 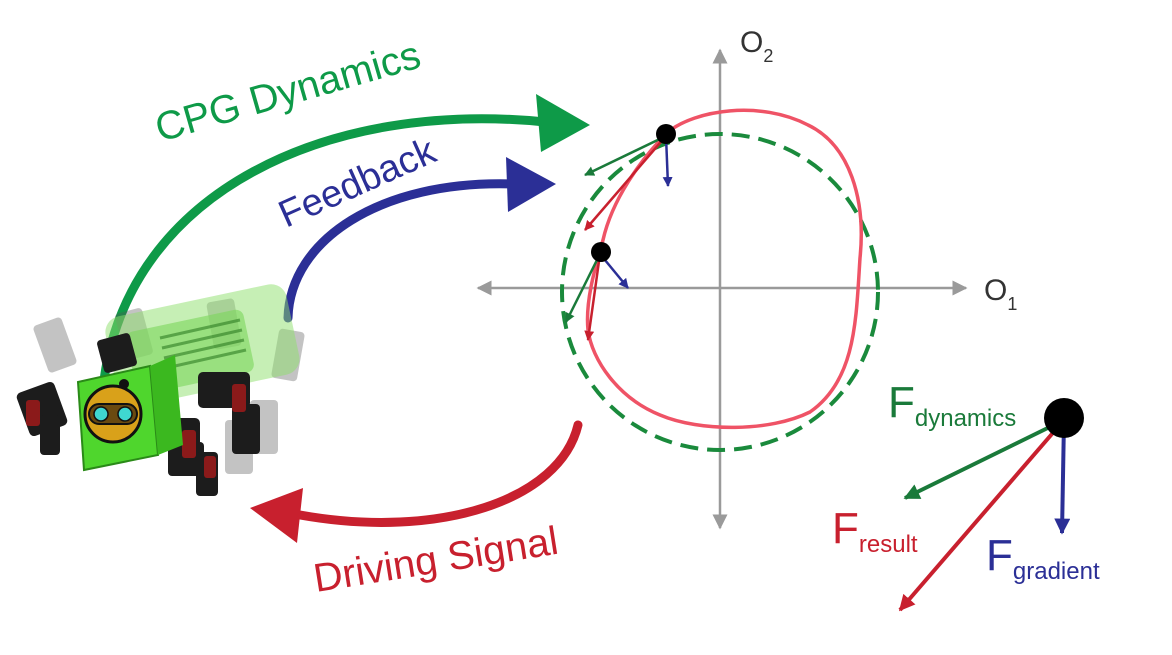 What do you see at coordinates (756, 46) in the screenshot?
I see `o2-axis-label: O2` at bounding box center [756, 46].